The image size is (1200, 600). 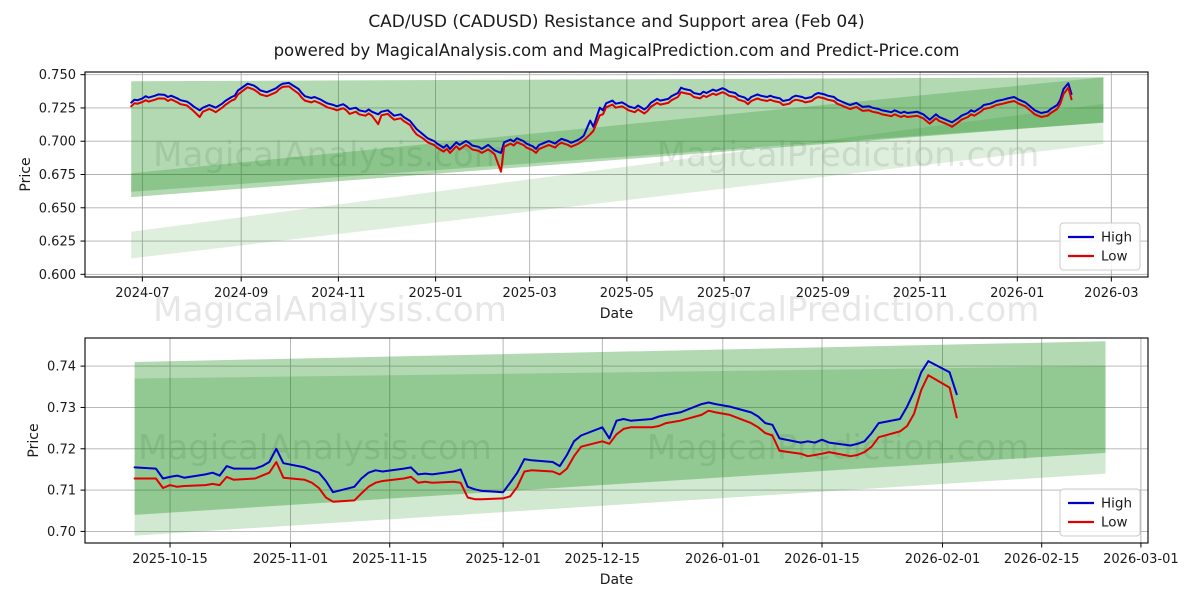 What do you see at coordinates (1017, 293) in the screenshot?
I see `x-tick-label: 2026-01` at bounding box center [1017, 293].